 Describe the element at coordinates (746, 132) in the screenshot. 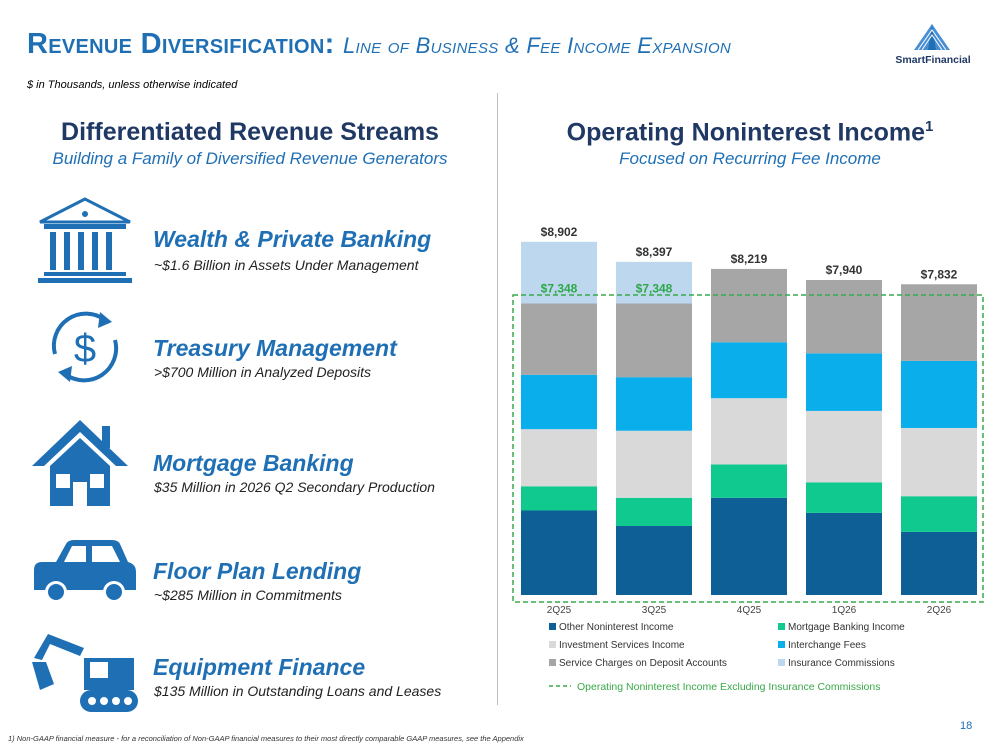

I see `right-heading-text: Operating Noninterest Income` at that location.